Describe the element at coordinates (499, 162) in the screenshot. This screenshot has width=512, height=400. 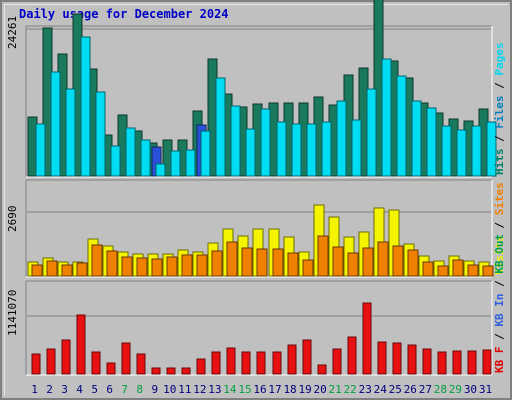
I see `legend-item-hits-0: Hits` at that location.